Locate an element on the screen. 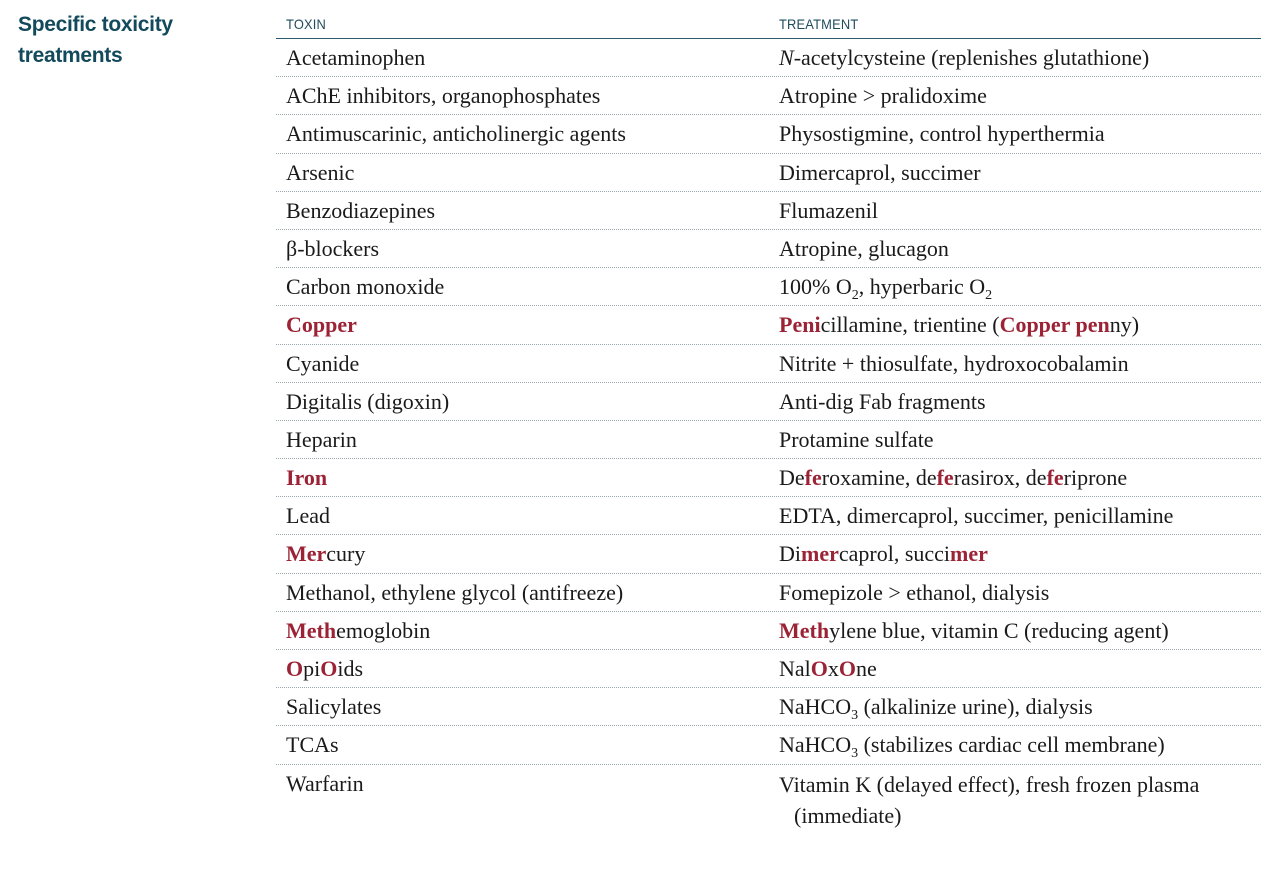  mnemonic-highlight: Copper is located at coordinates (321, 325).